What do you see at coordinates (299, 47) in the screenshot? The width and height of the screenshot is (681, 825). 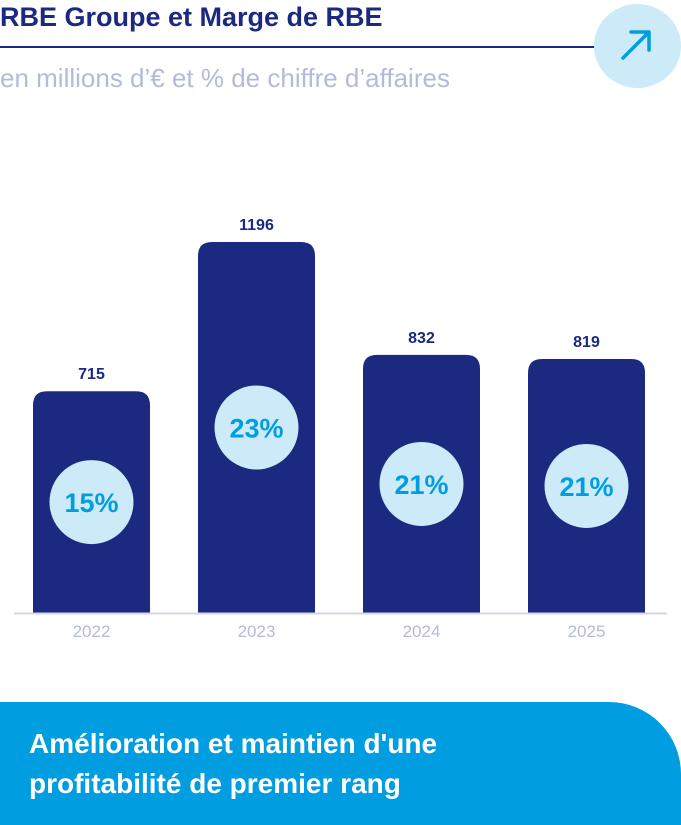 I see `title-divider` at bounding box center [299, 47].